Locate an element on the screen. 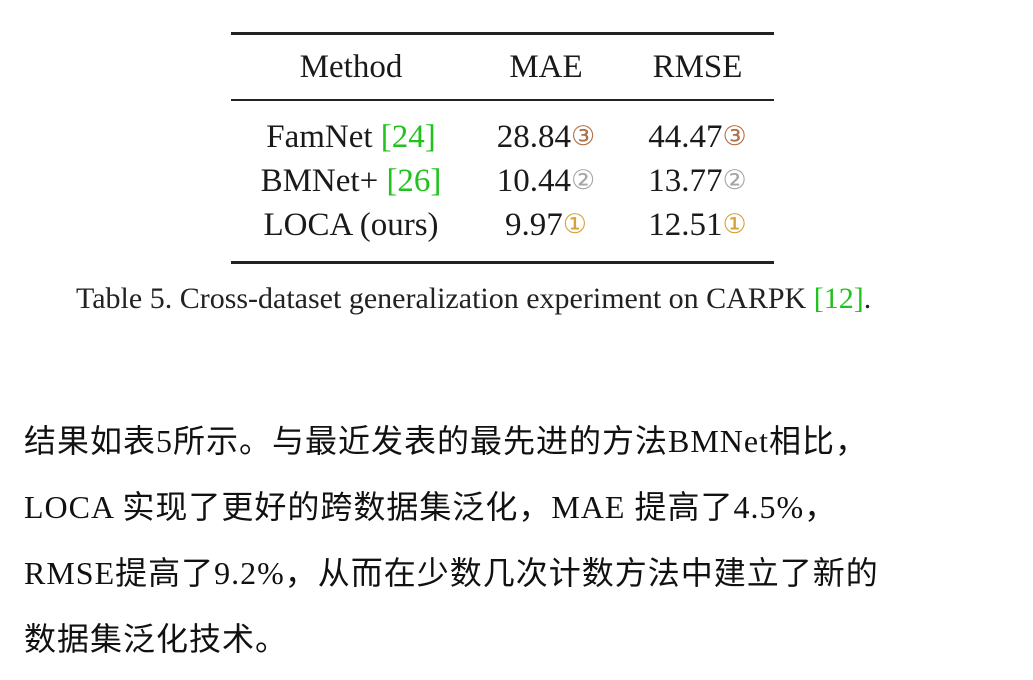 Image resolution: width=1033 pixels, height=680 pixels. mae-cell: 9.97① is located at coordinates (546, 233).